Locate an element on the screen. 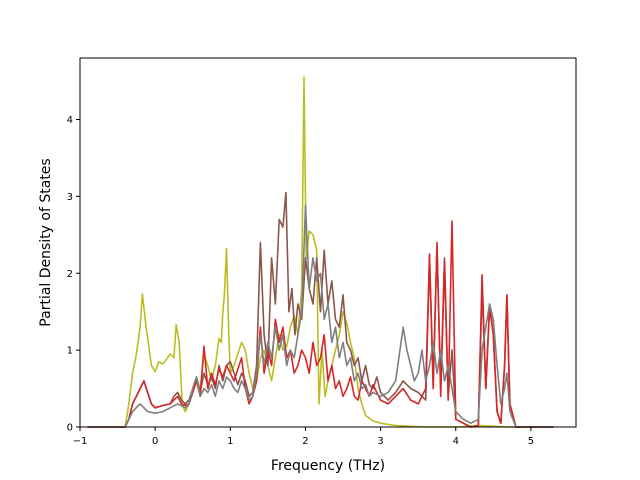 The height and width of the screenshot is (480, 640). y-tick-label: 2 is located at coordinates (70, 274).